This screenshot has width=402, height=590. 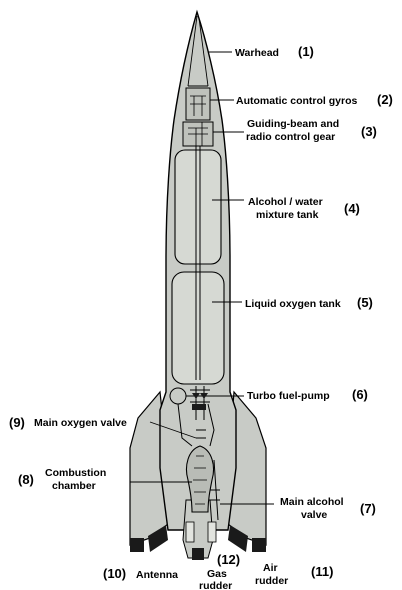 I want to click on right-fin-air-rudder-tip, so click(x=238, y=538).